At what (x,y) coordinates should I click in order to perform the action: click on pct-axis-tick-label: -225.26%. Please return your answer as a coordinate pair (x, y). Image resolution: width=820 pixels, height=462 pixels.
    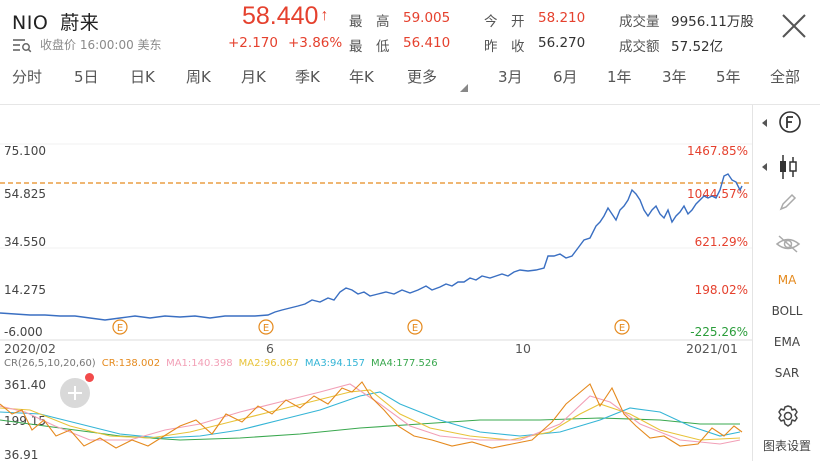
    Looking at the image, I should click on (719, 332).